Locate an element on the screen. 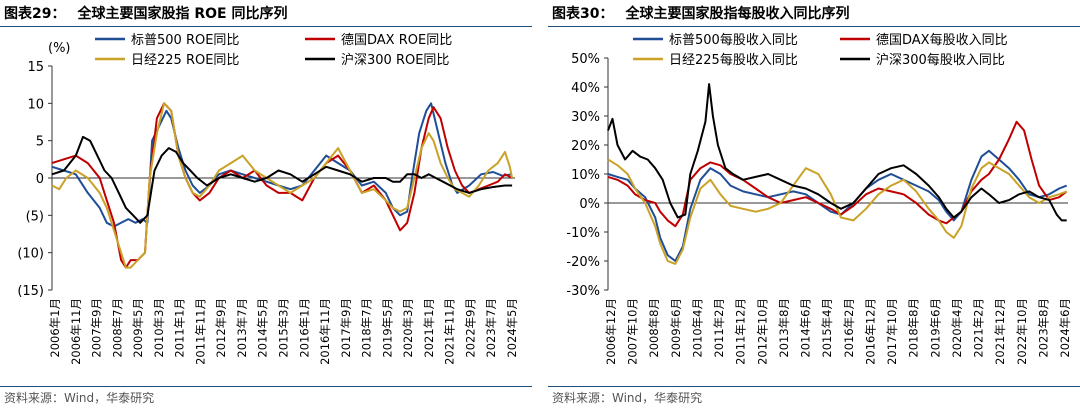 Image resolution: width=1080 pixels, height=408 pixels. x-tick-label: 2013年7月 is located at coordinates (242, 328).